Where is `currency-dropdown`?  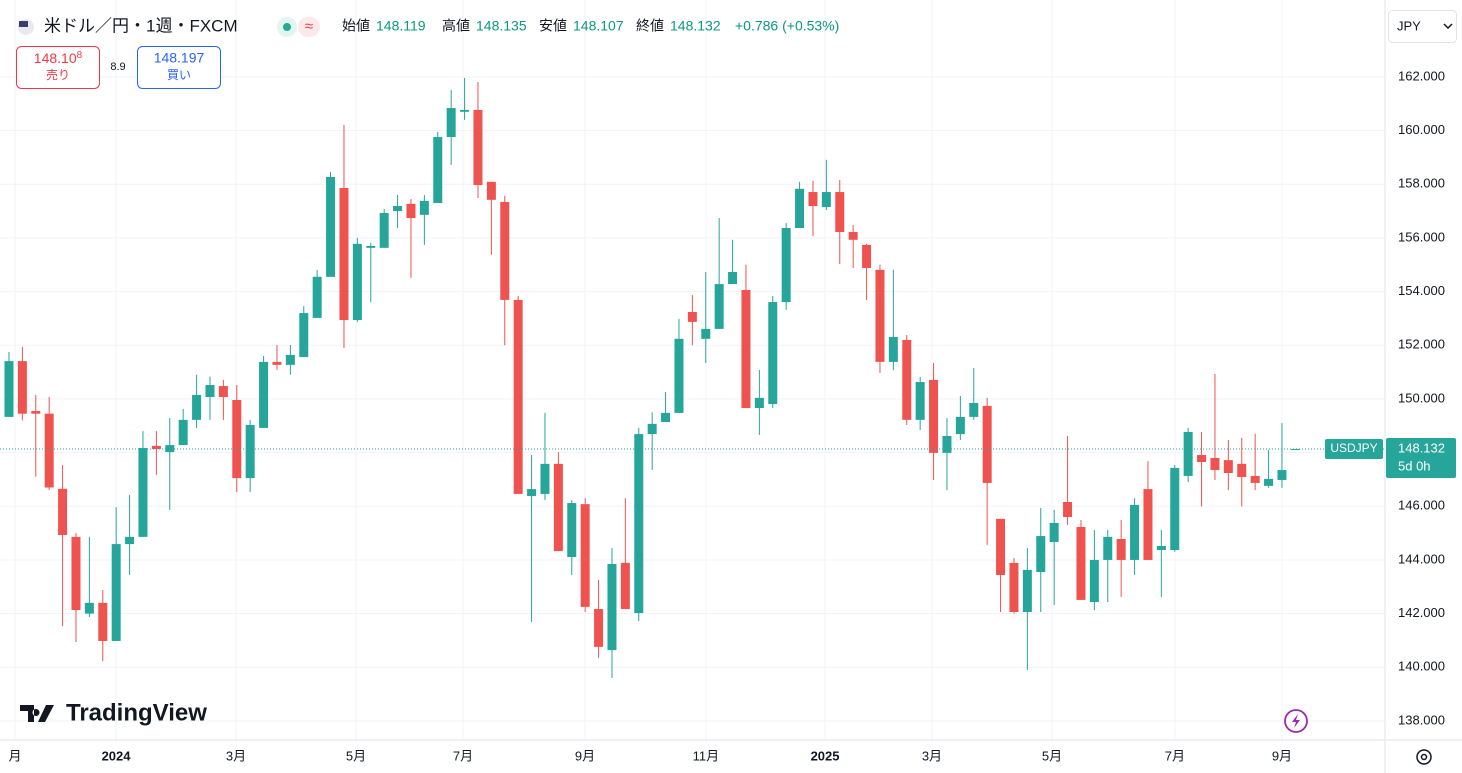
currency-dropdown is located at coordinates (1422, 26).